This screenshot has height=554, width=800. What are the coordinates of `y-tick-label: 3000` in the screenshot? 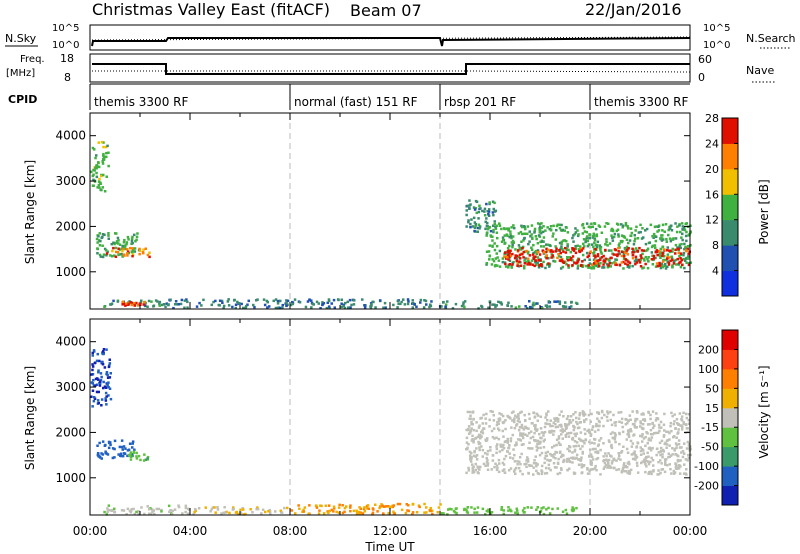 It's located at (70, 387).